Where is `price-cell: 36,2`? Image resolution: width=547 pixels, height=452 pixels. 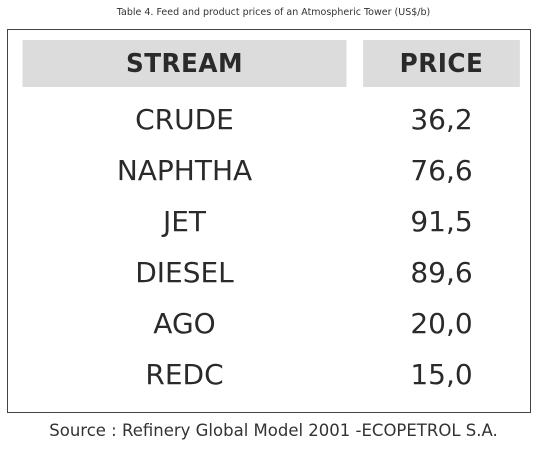 price-cell: 36,2 is located at coordinates (441, 119).